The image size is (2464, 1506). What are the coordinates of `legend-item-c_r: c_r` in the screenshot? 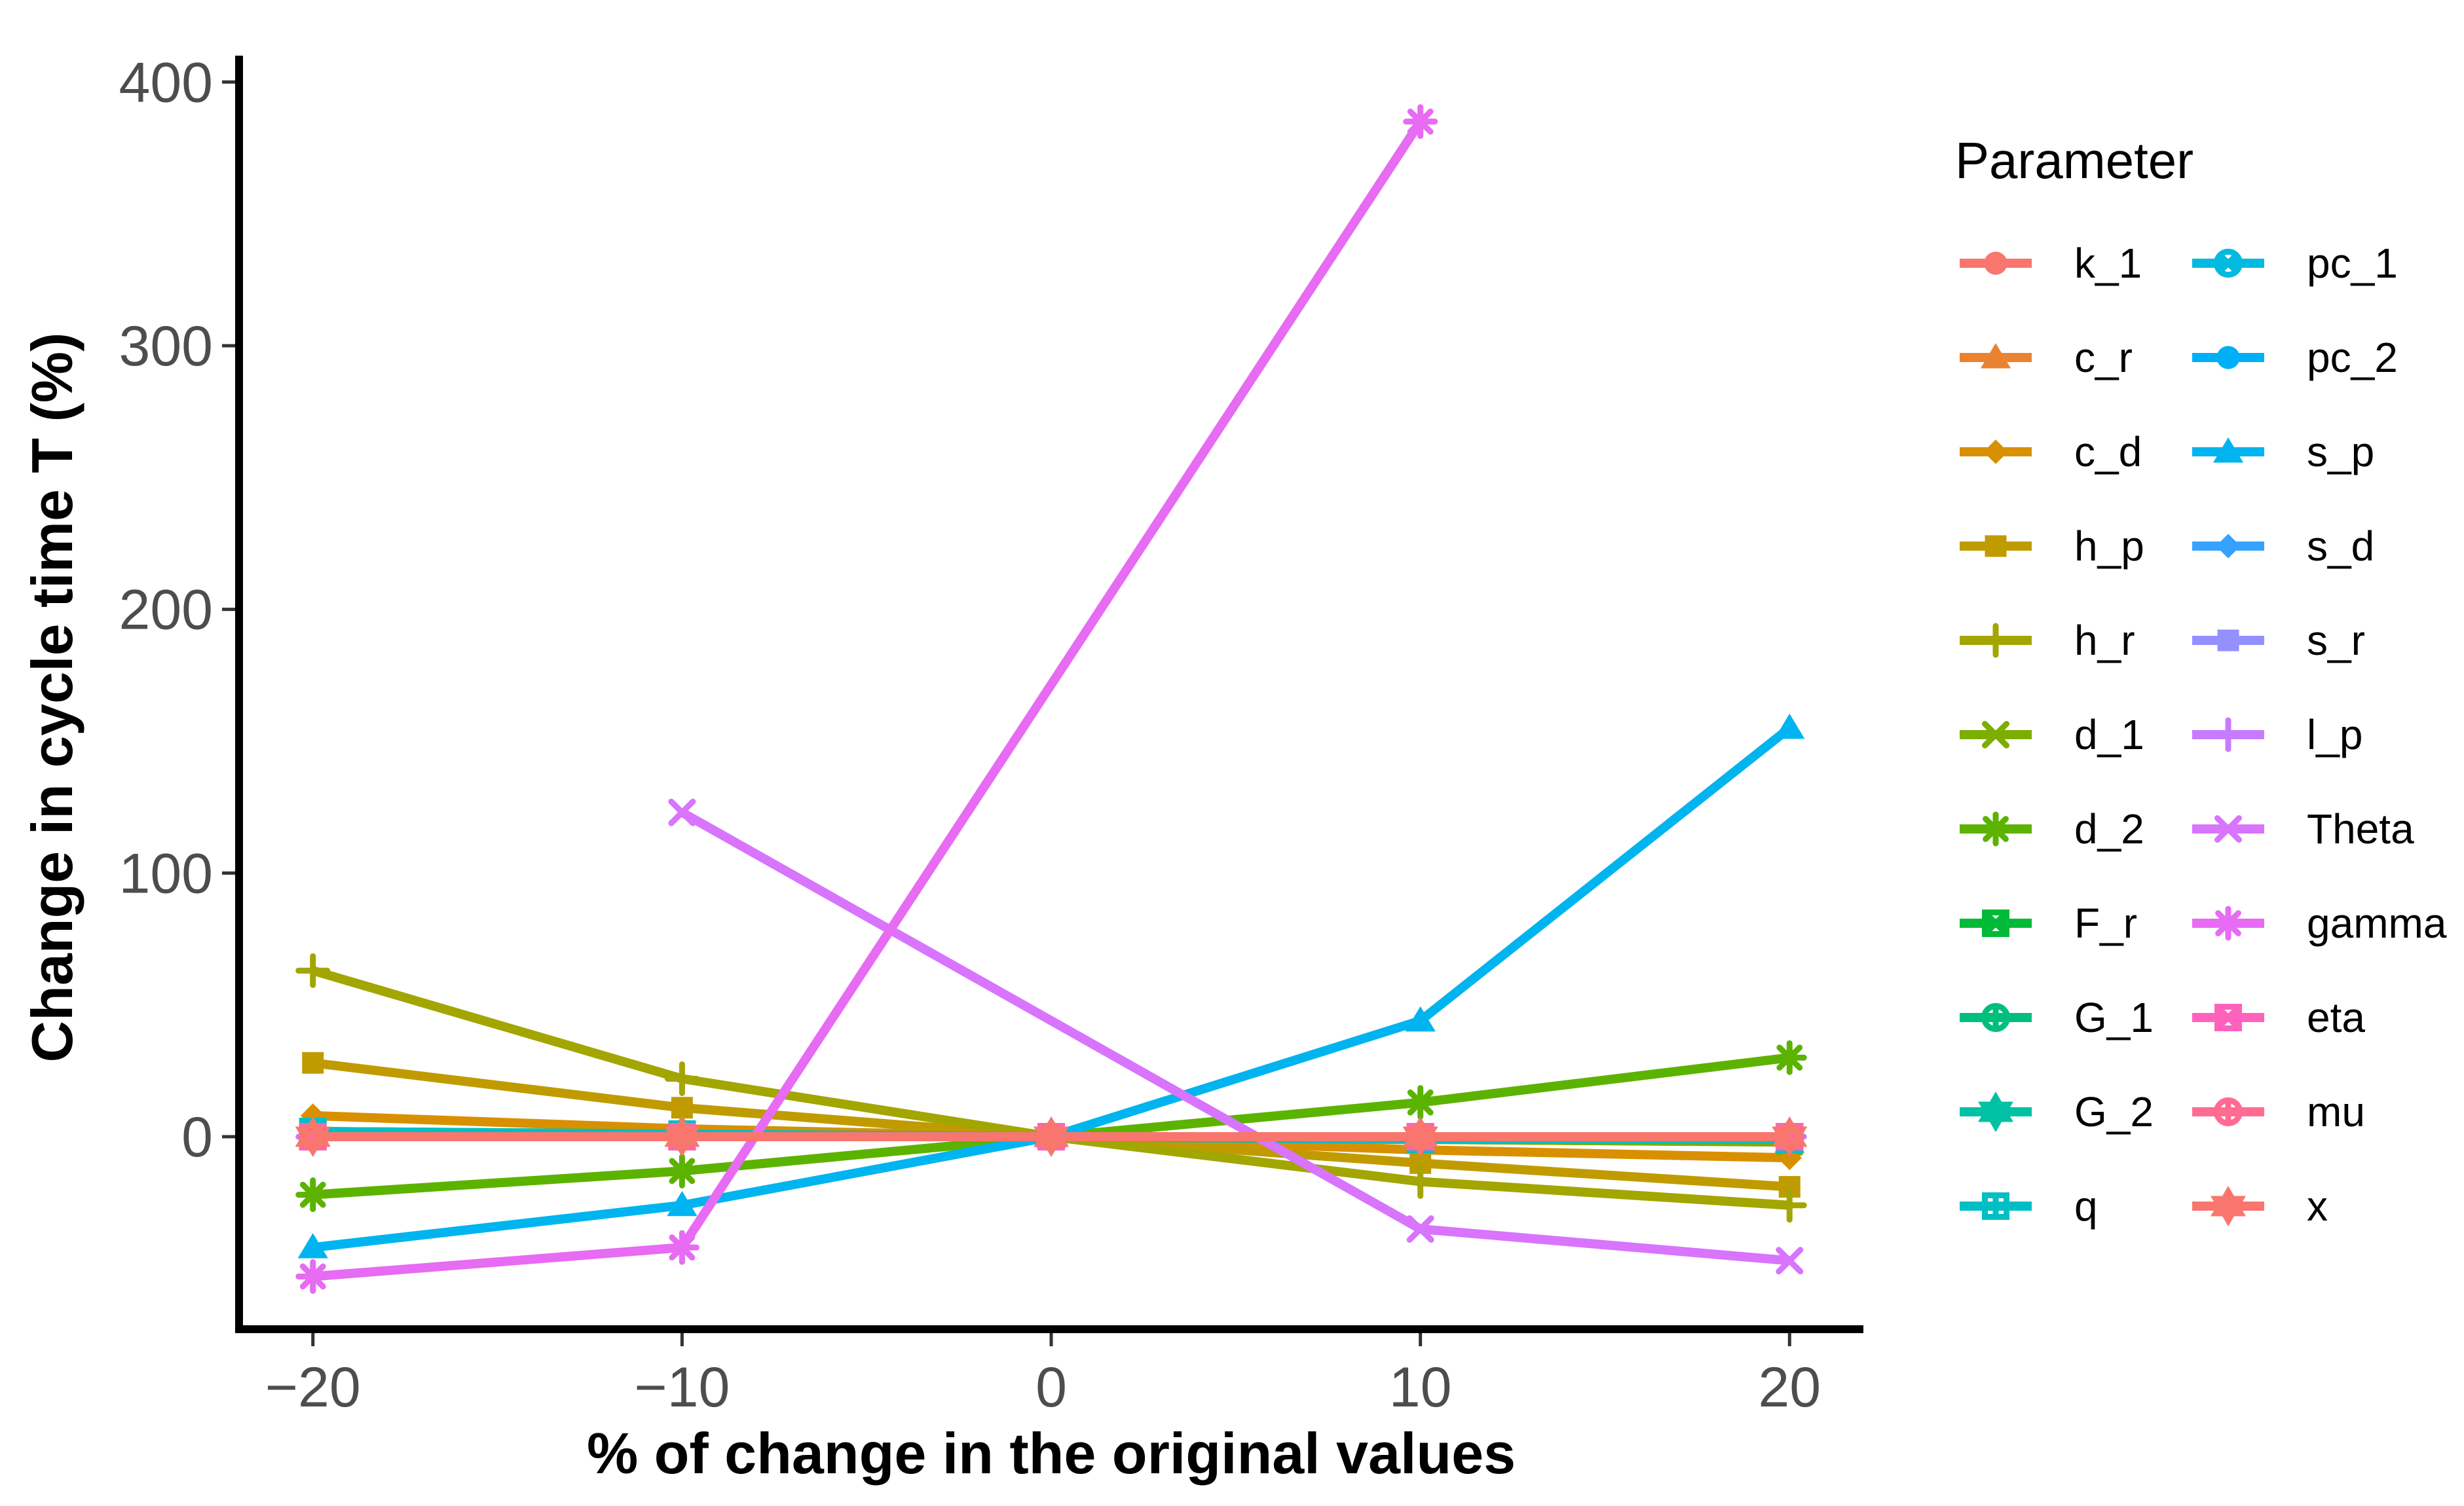 It's located at (2046, 358).